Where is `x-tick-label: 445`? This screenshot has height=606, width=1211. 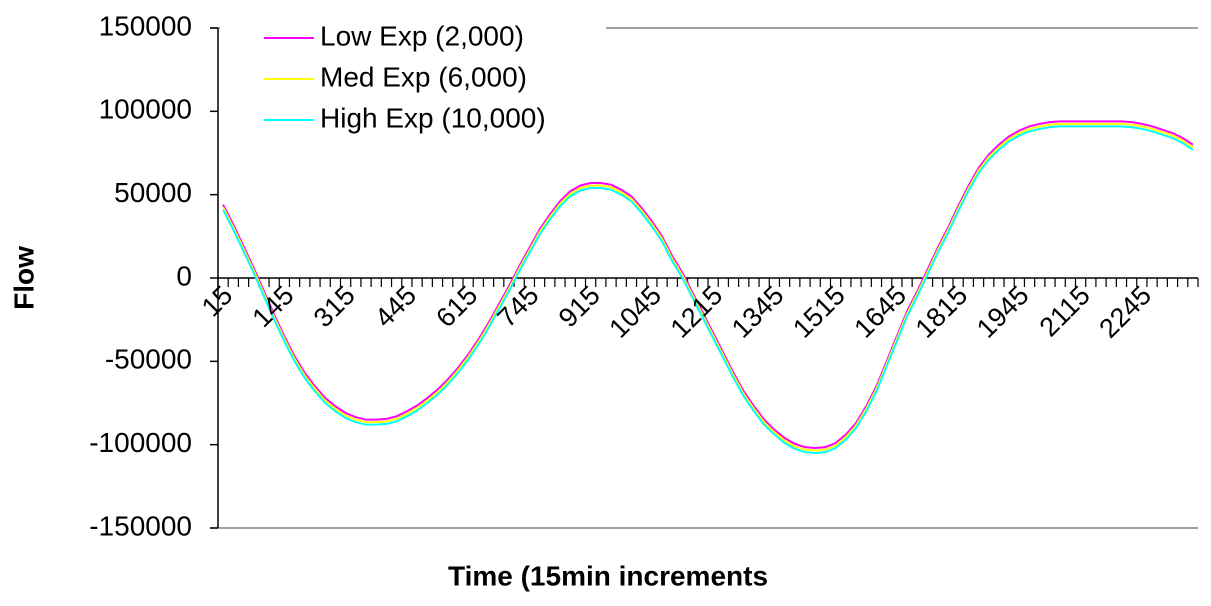
x-tick-label: 445 is located at coordinates (395, 306).